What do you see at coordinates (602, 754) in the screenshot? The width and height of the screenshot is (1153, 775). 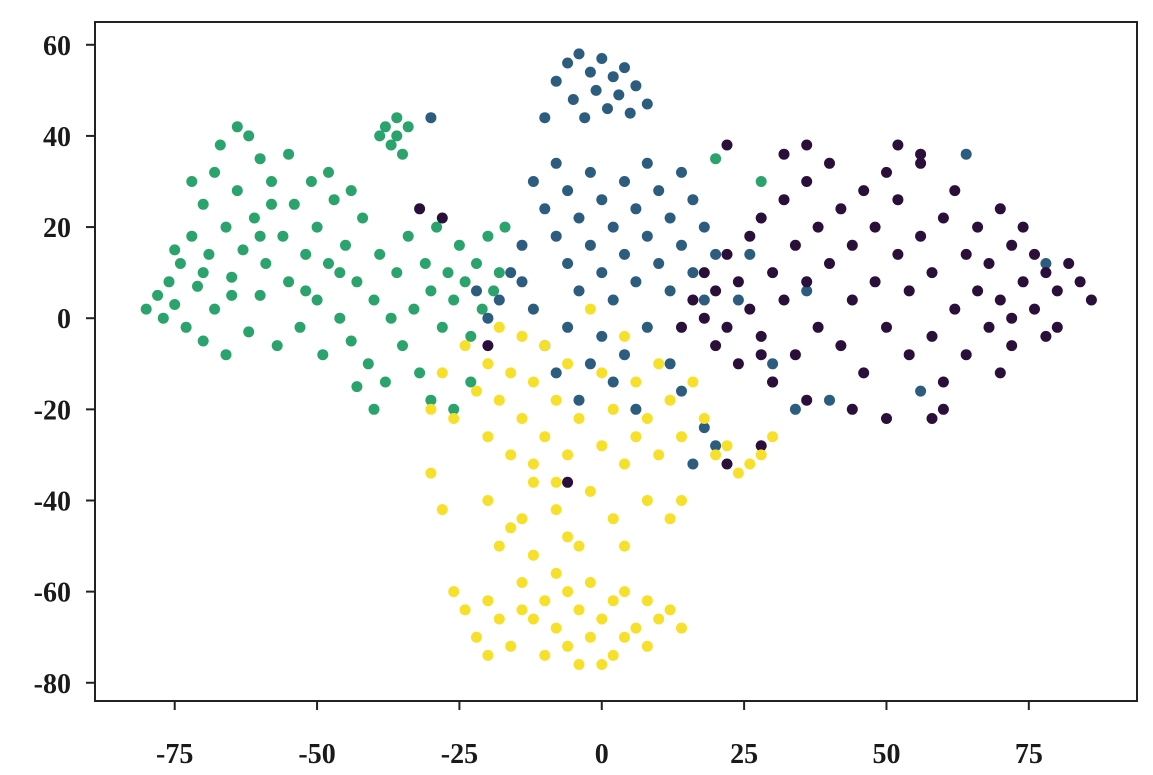 I see `x-tick-label: 0` at bounding box center [602, 754].